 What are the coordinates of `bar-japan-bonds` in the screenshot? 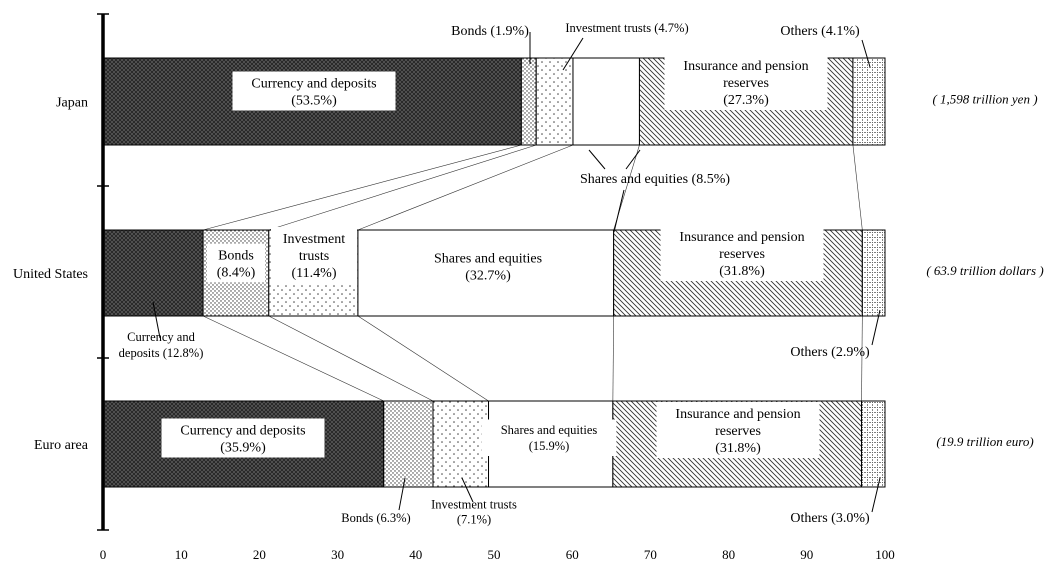 It's located at (528, 101).